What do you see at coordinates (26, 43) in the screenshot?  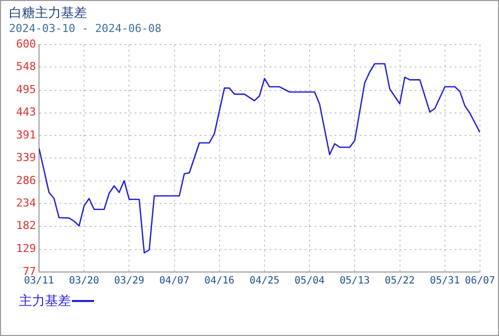 I see `y-tick-label: 600` at bounding box center [26, 43].